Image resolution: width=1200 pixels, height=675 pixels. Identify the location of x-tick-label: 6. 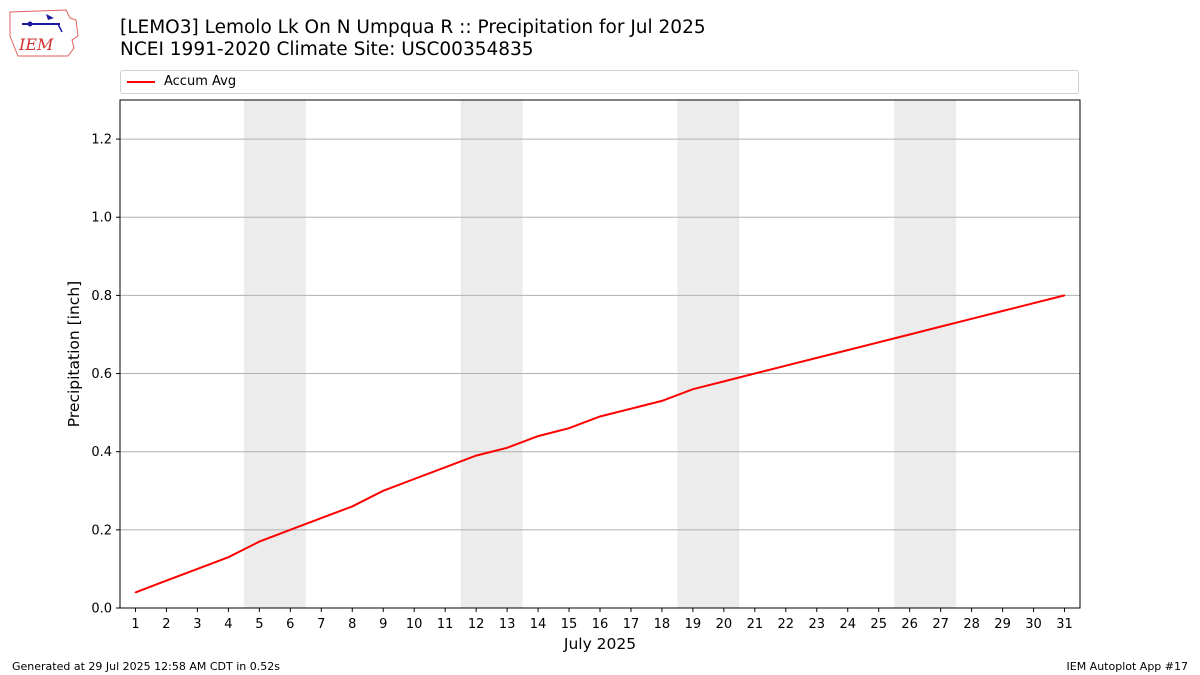
(290, 624).